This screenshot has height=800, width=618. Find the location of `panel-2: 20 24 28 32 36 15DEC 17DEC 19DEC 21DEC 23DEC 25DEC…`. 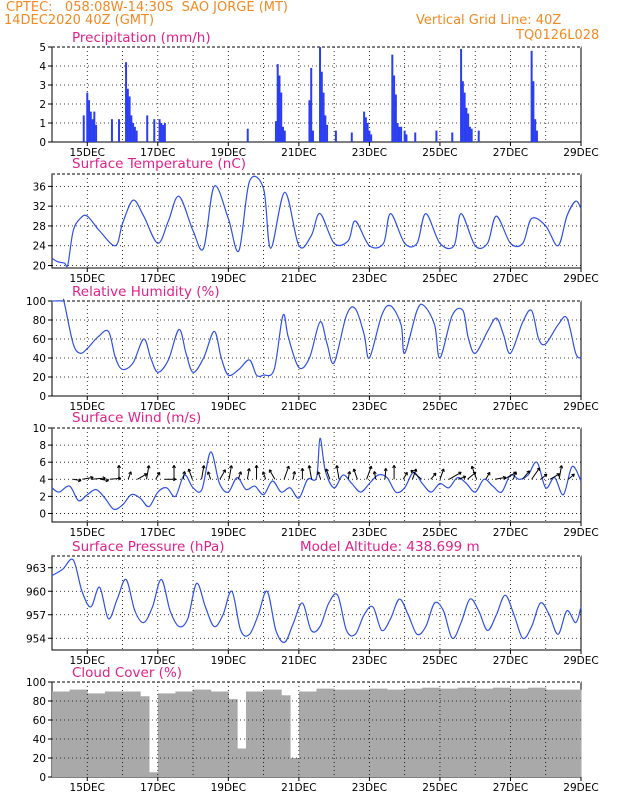

panel-2: 20 24 28 32 36 15DEC 17DEC 19DEC 21DEC 23DEC 25DEC… is located at coordinates (316, 220).